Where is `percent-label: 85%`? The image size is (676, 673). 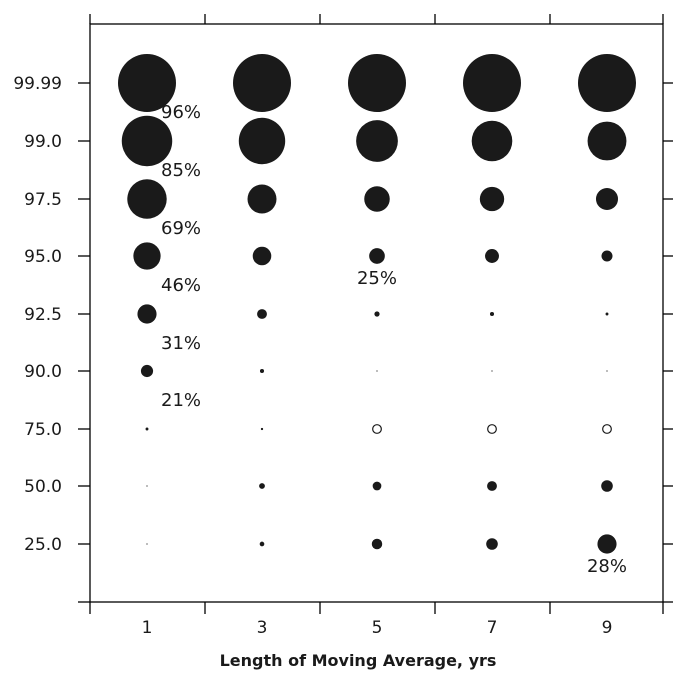
percent-label: 85% is located at coordinates (181, 170).